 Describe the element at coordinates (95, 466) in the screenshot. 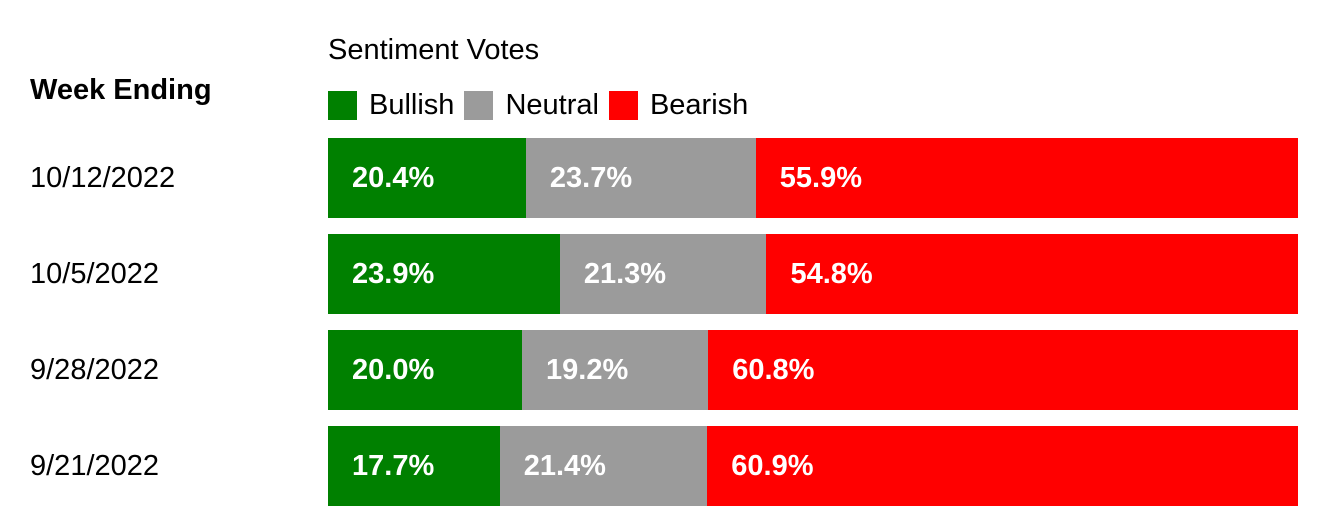

I see `row-label: 9/21/2022` at that location.